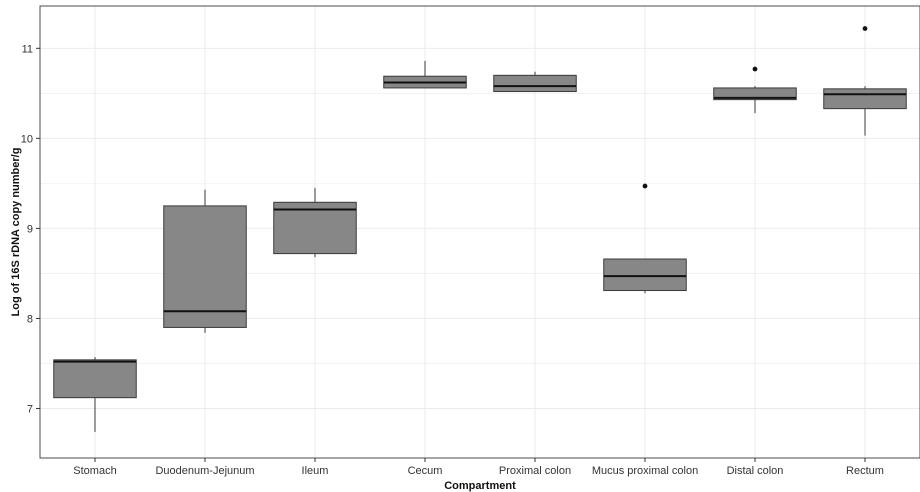 The width and height of the screenshot is (920, 492). What do you see at coordinates (30, 319) in the screenshot?
I see `y-tick-label: 8` at bounding box center [30, 319].